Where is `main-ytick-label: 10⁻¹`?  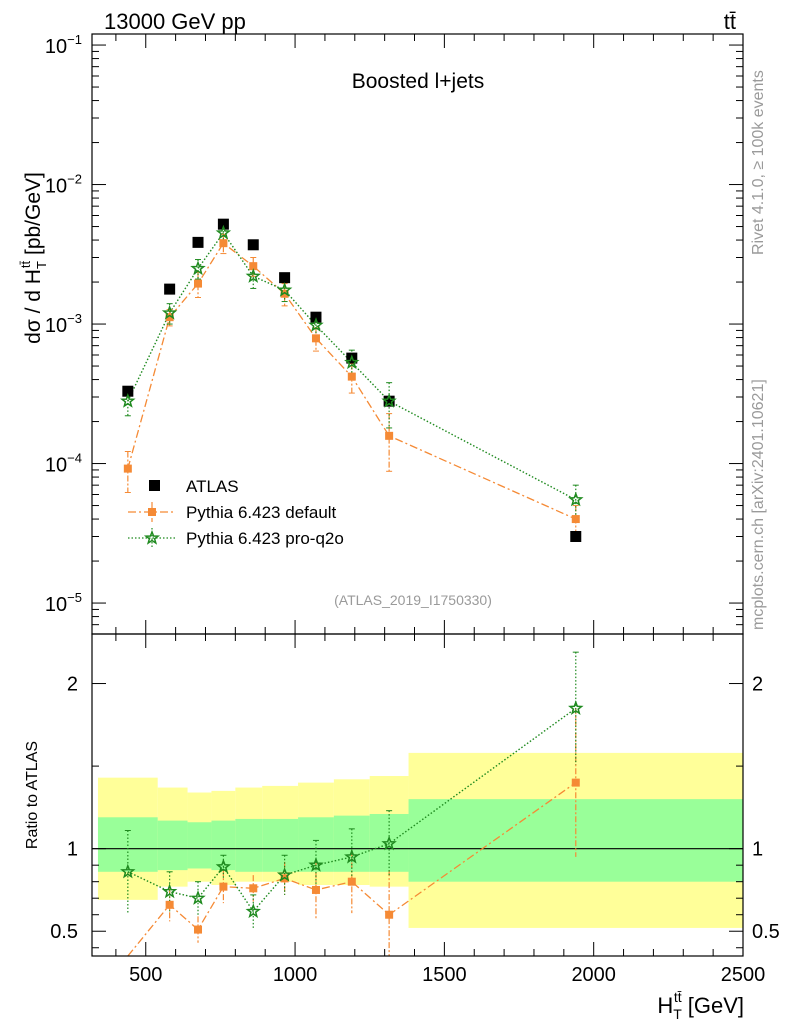 main-ytick-label: 10⁻¹ is located at coordinates (63, 45).